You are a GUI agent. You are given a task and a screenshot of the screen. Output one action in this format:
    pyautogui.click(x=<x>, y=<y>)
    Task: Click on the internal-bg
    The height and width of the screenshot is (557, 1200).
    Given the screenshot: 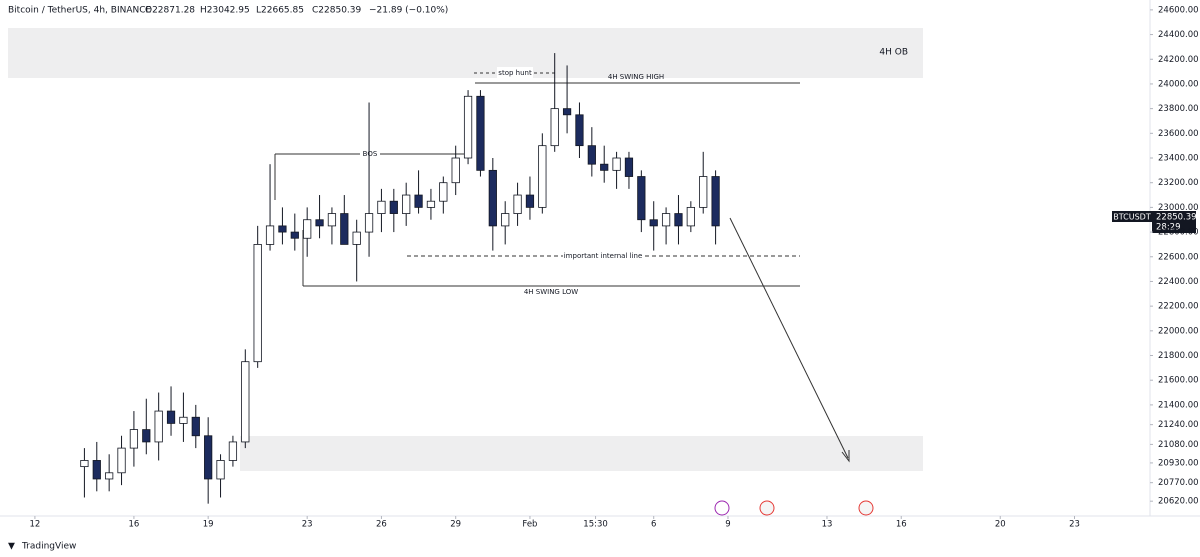 What is the action you would take?
    pyautogui.click(x=603, y=255)
    